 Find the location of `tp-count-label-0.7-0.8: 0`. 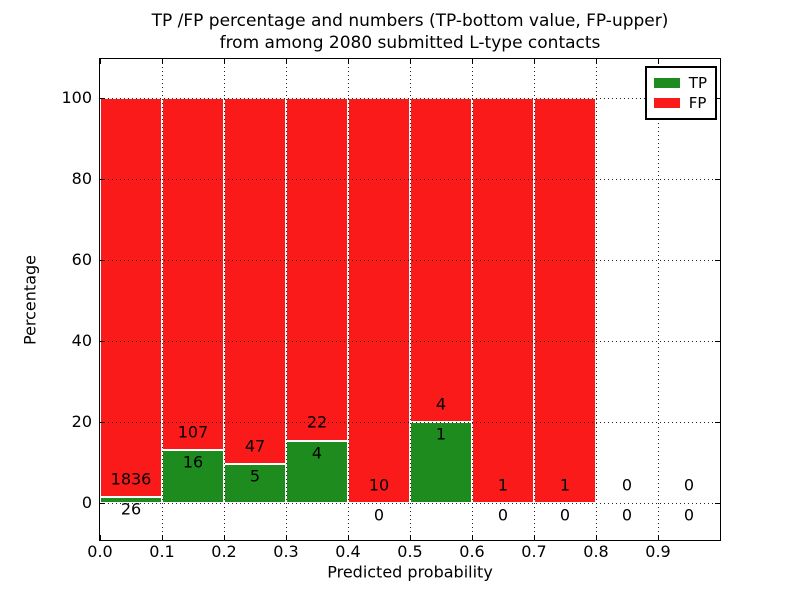

tp-count-label-0.7-0.8: 0 is located at coordinates (565, 515).